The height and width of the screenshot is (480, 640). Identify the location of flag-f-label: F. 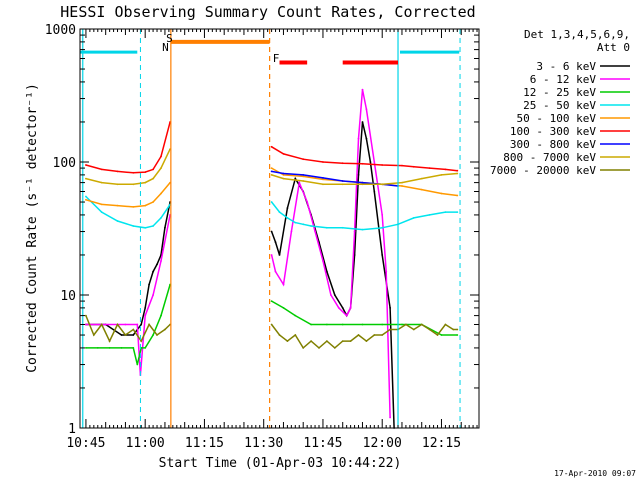
(276, 58).